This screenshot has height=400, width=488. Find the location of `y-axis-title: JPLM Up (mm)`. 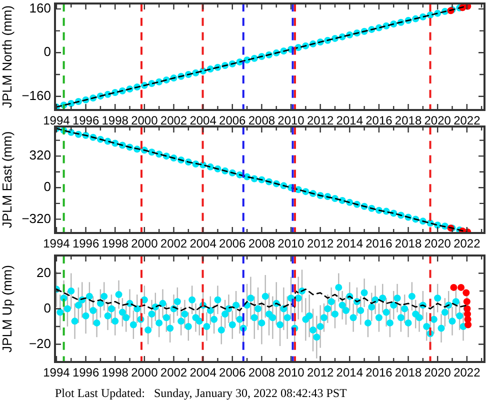

y-axis-title: JPLM Up (mm) is located at coordinates (7, 308).